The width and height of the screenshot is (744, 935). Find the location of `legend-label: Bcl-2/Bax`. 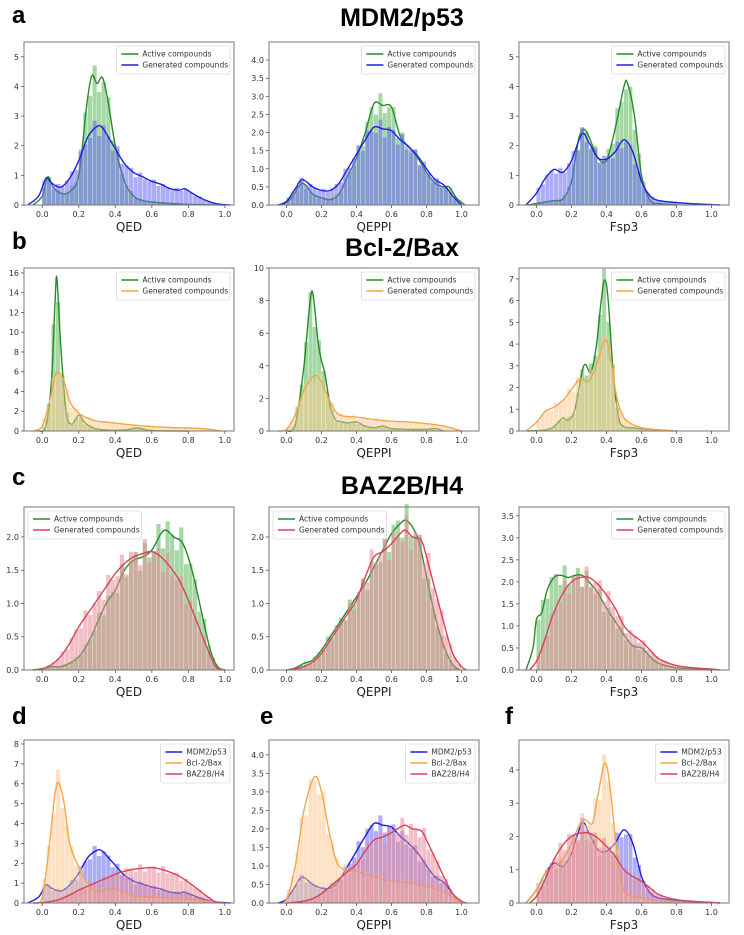

legend-label: Bcl-2/Bax is located at coordinates (204, 763).